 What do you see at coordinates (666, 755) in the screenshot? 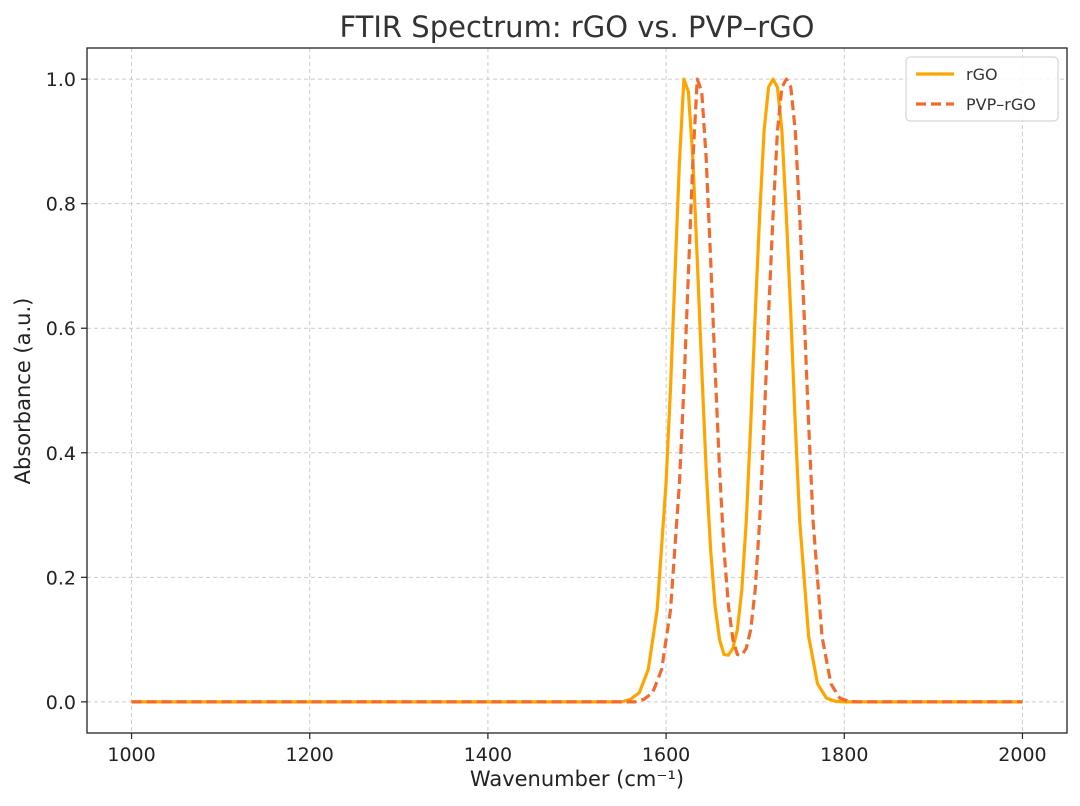
I see `x-tick-label-1600: 1600` at bounding box center [666, 755].